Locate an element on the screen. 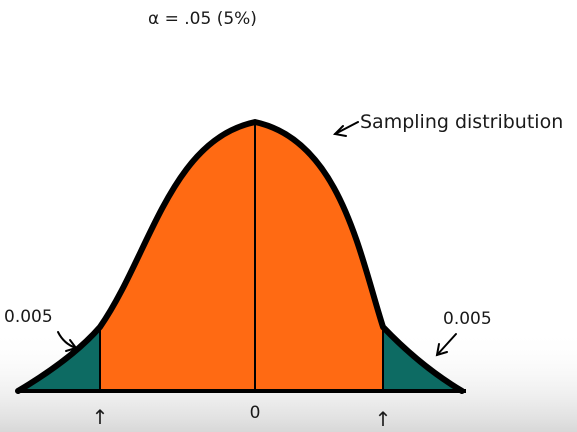 This screenshot has height=432, width=577. center-zero-label: 0 is located at coordinates (255, 413).